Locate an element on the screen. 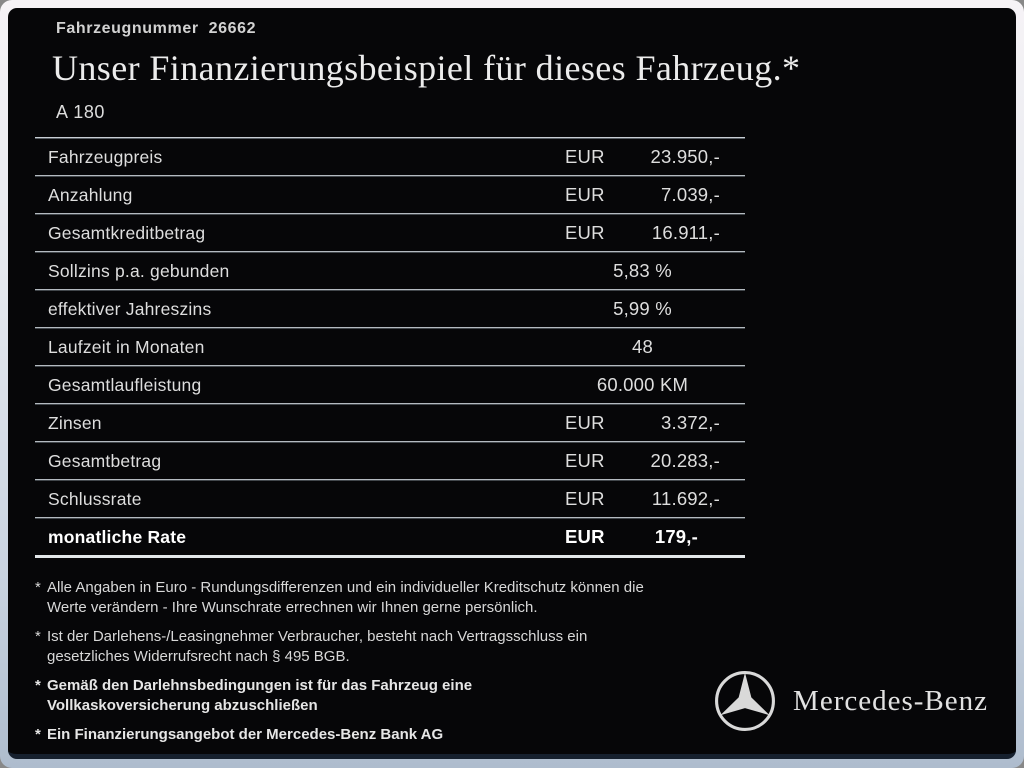 The height and width of the screenshot is (768, 1024). vehicle-number-line: Fahrzeugnummer 26662 is located at coordinates (536, 29).